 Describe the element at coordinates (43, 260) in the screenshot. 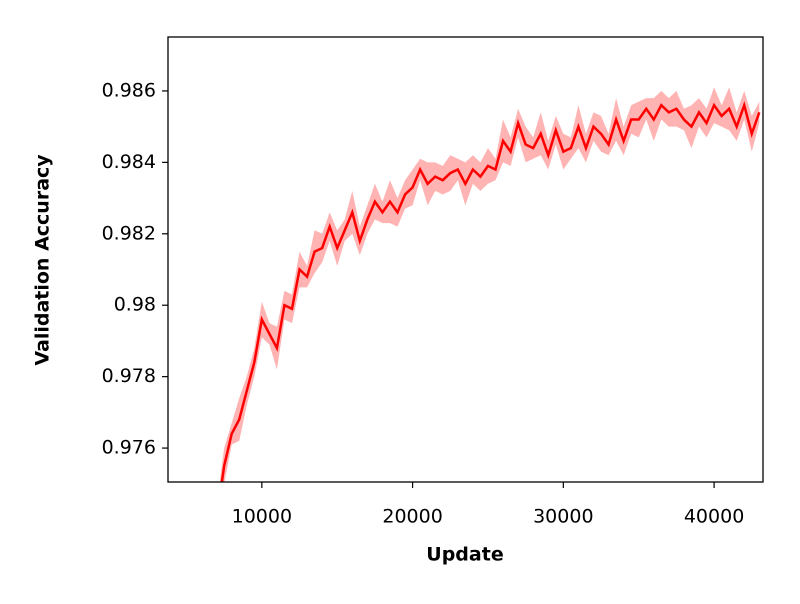

I see `y-axis-label: Validation Accuracy` at that location.